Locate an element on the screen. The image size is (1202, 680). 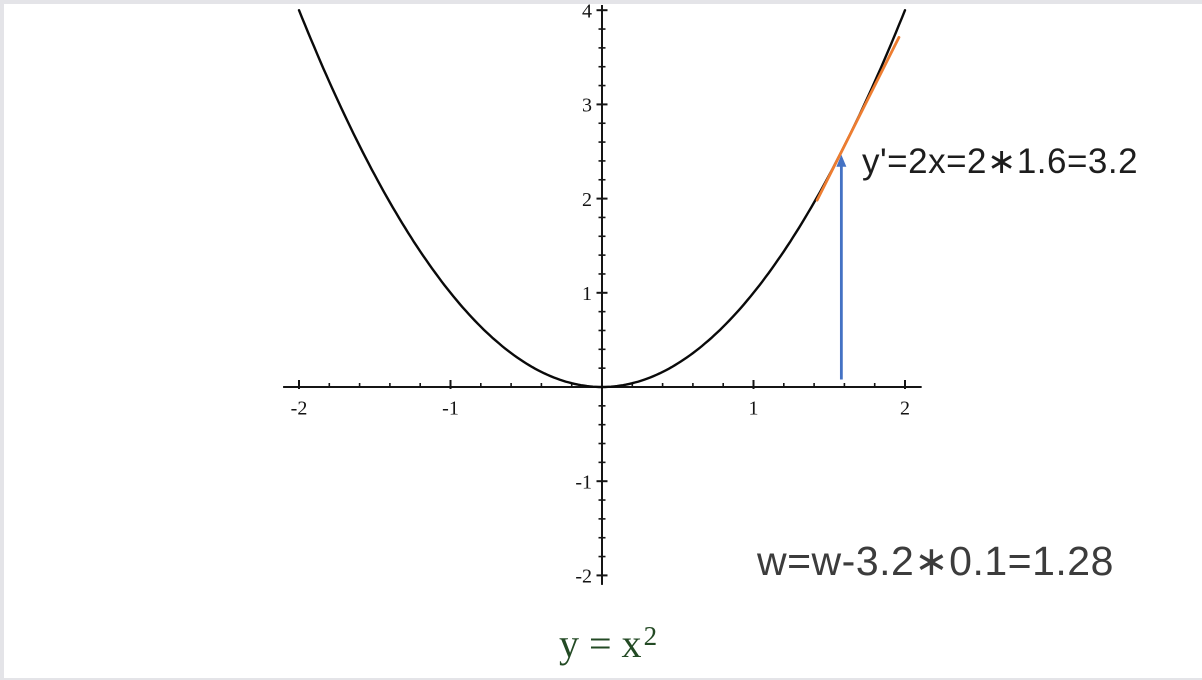
equation-exponent: 2 is located at coordinates (650, 636).